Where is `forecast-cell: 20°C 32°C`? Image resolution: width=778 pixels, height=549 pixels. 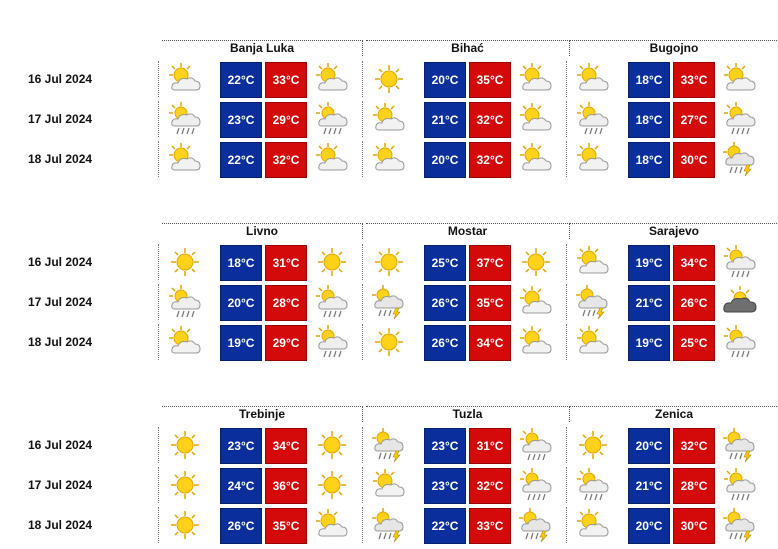 forecast-cell: 20°C 32°C is located at coordinates (465, 159).